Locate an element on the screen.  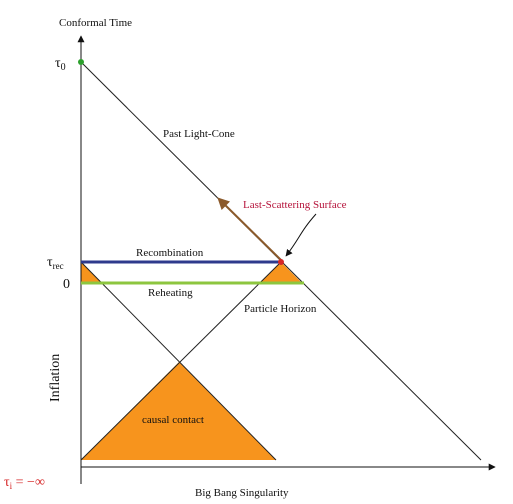
light-cone-arrow is located at coordinates (249, 229).